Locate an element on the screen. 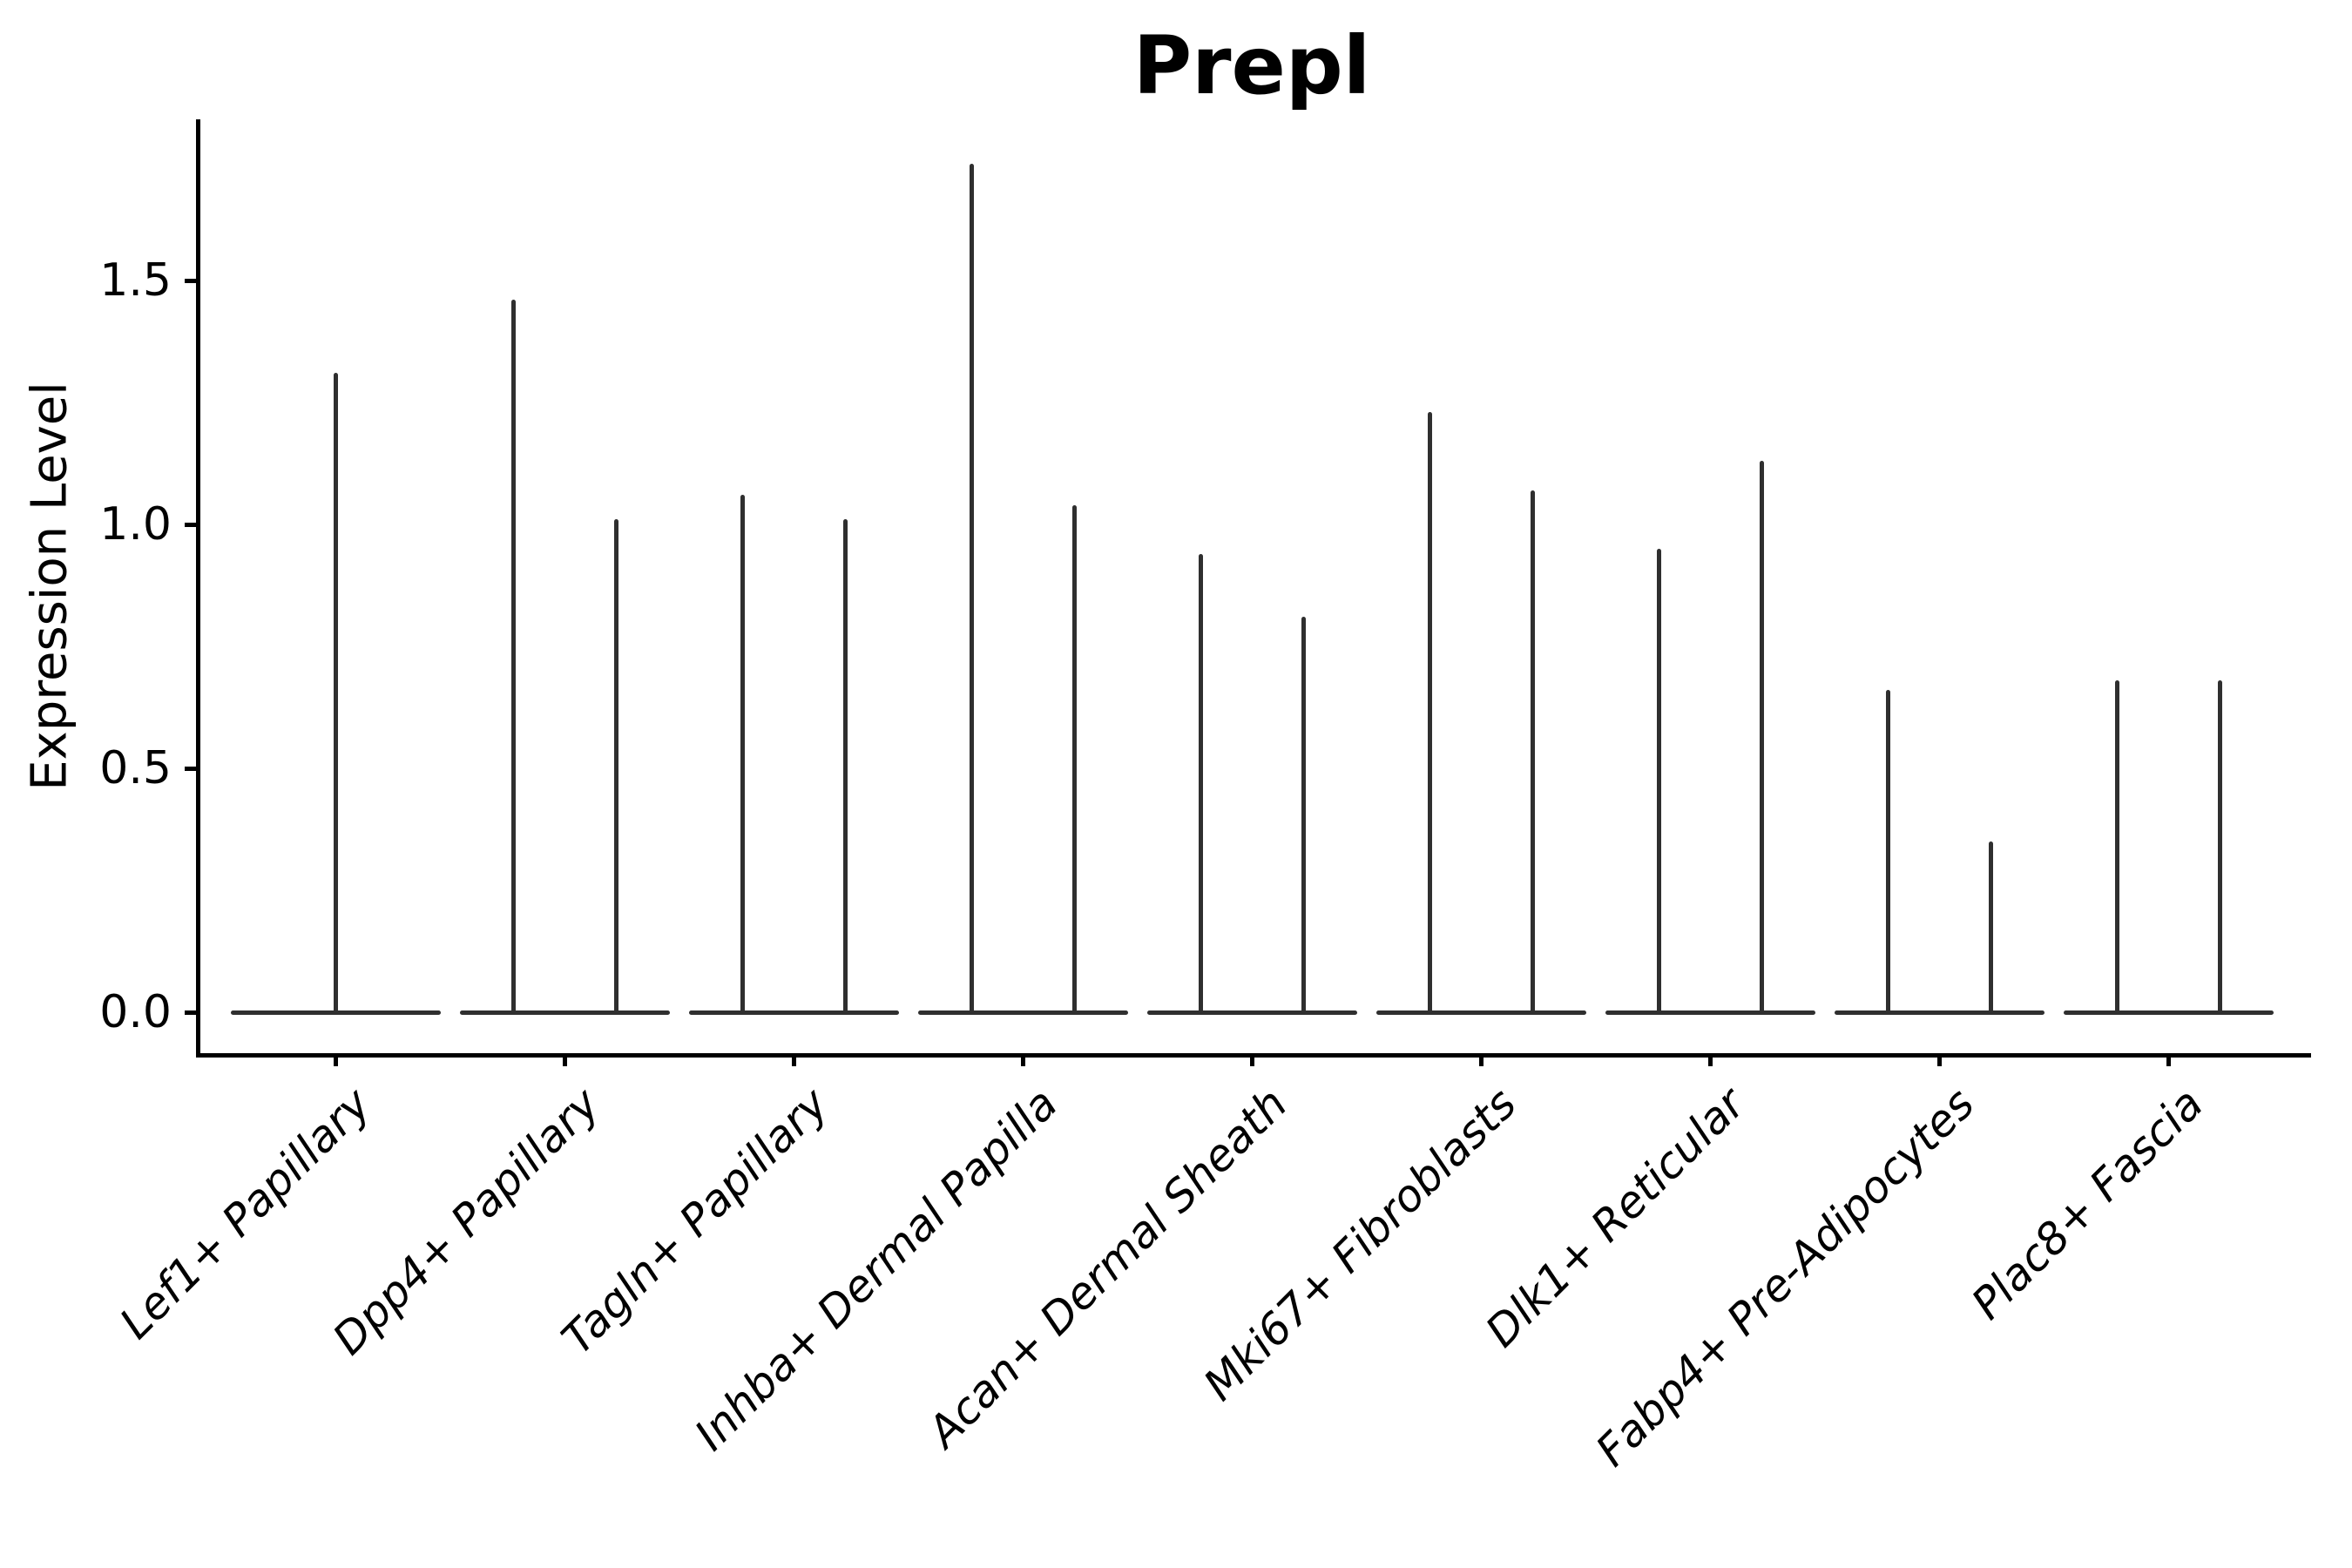 The height and width of the screenshot is (1568, 2352). chart-title: Prepl is located at coordinates (1251, 66).